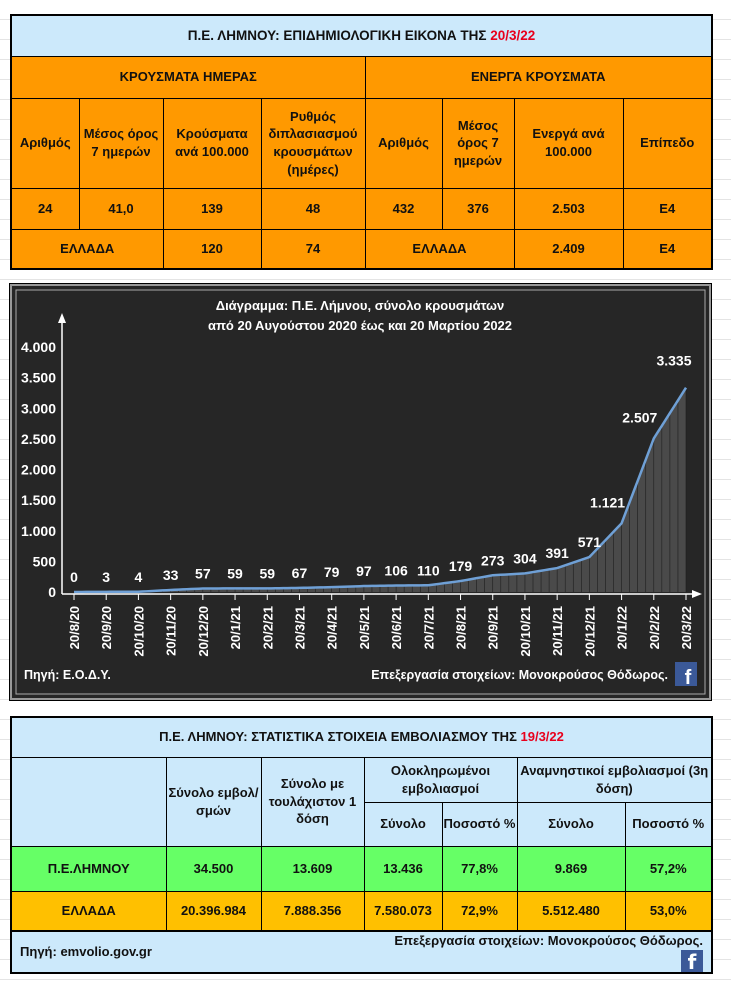 The image size is (731, 984). Describe the element at coordinates (396, 571) in the screenshot. I see `data-label: 106` at that location.